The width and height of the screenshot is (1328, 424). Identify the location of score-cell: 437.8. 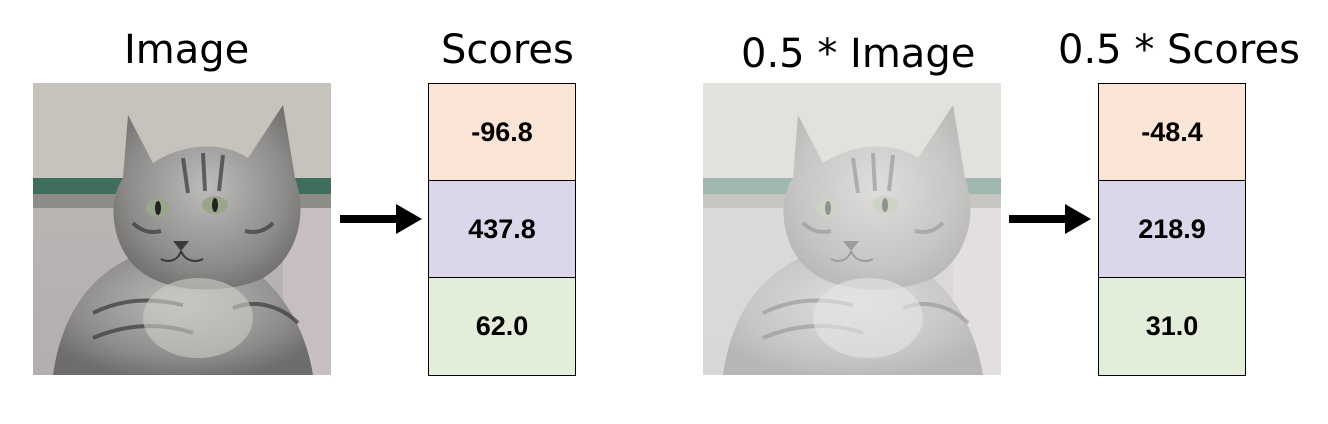
(502, 229).